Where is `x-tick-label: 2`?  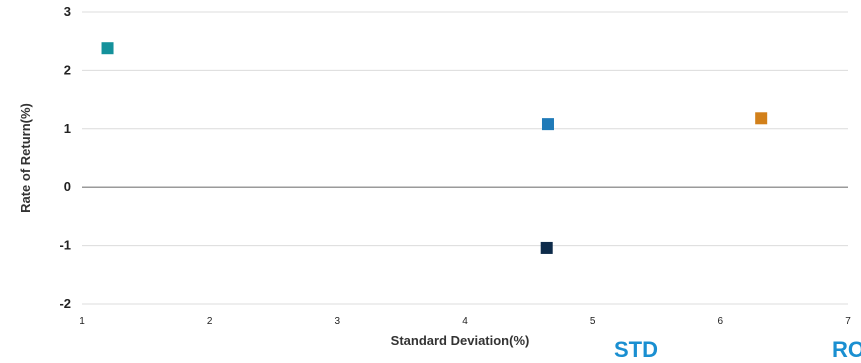
x-tick-label: 2 is located at coordinates (210, 321).